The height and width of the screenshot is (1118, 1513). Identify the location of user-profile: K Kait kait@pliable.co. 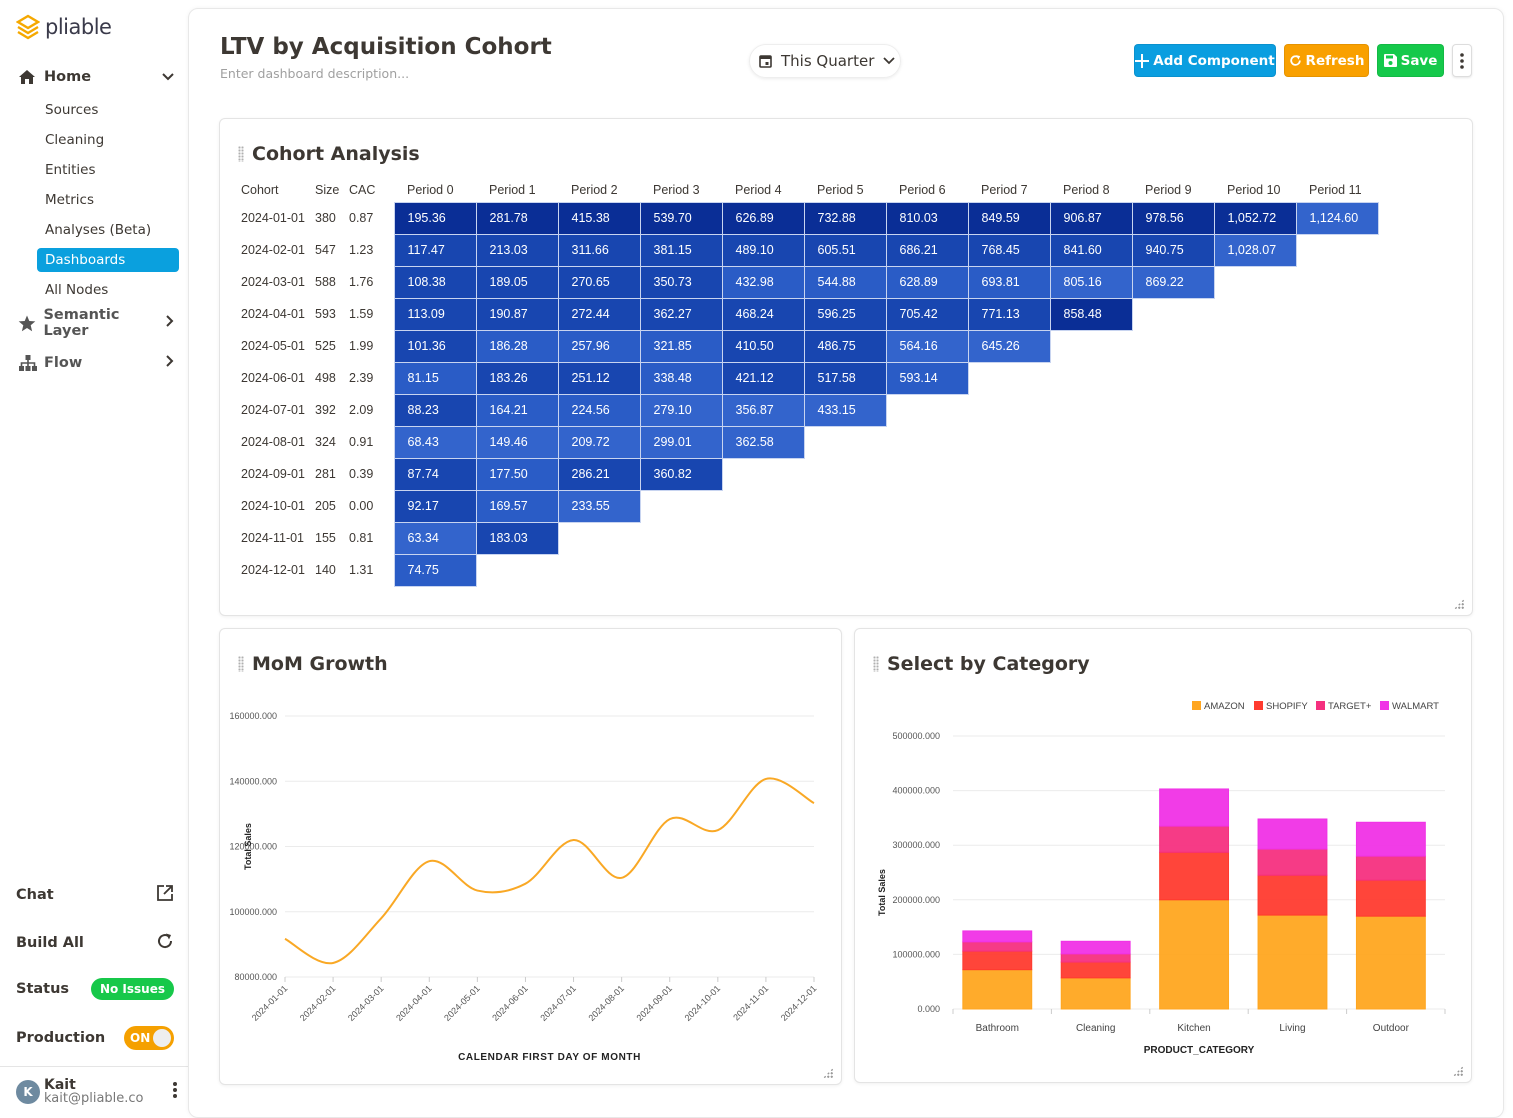
(97, 1092).